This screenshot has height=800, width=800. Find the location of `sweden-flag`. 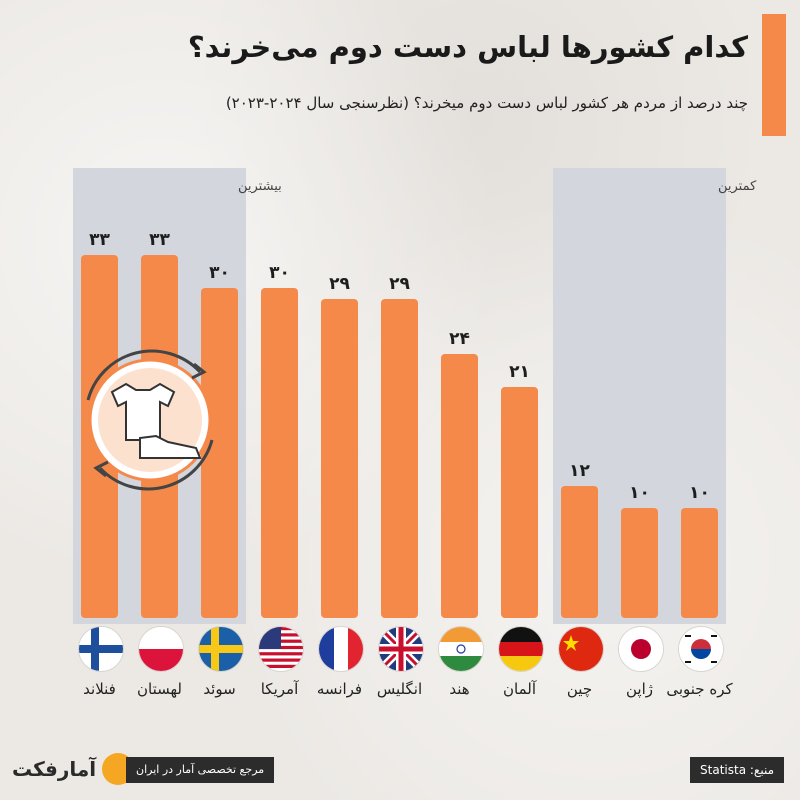

sweden-flag is located at coordinates (220, 649).